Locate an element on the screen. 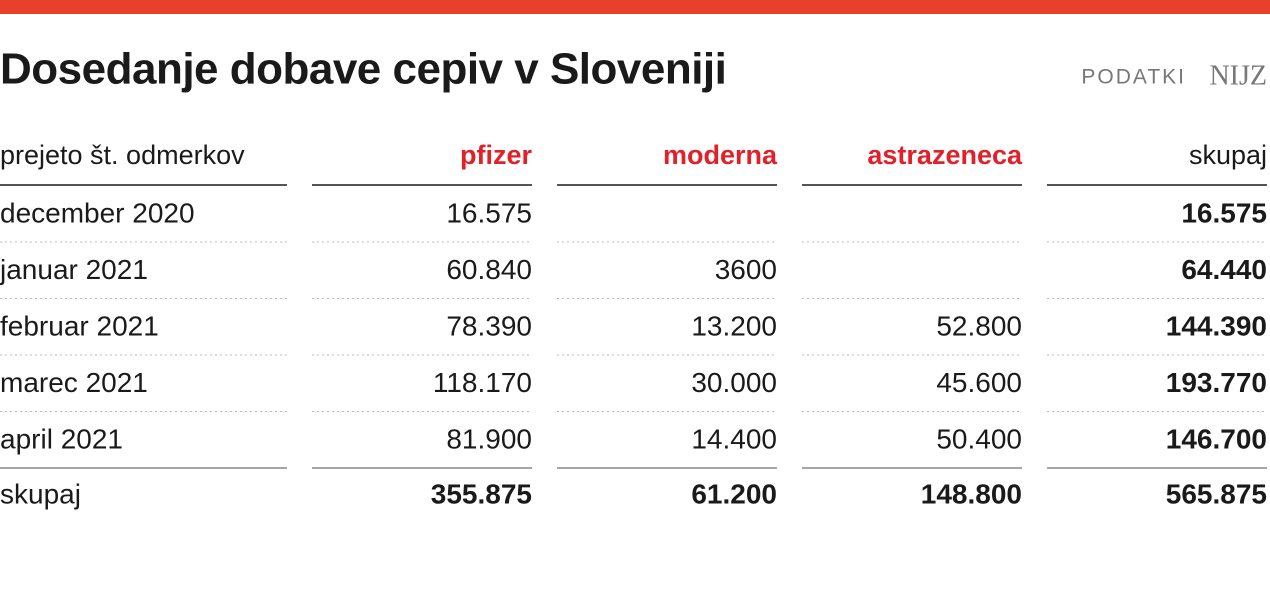 Image resolution: width=1270 pixels, height=591 pixels. column-header: moderna is located at coordinates (720, 155).